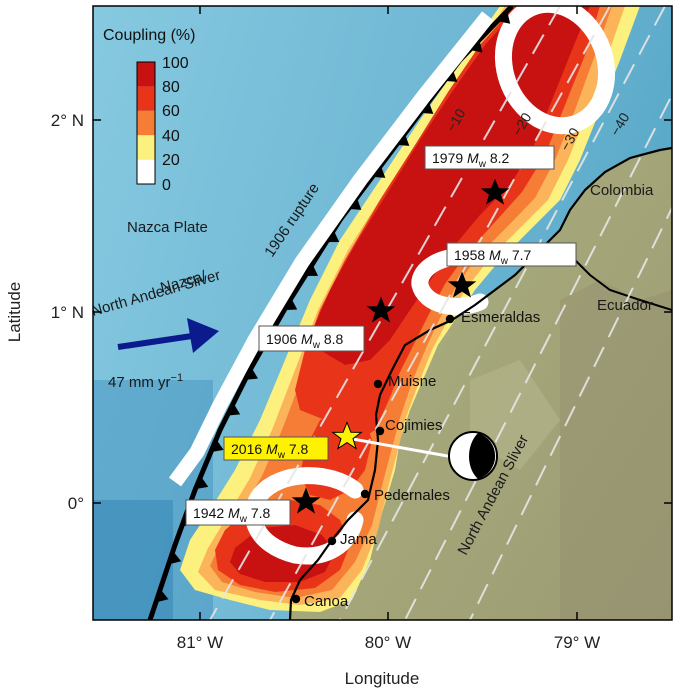  I want to click on y-tick-0: 0°, so click(76, 503).